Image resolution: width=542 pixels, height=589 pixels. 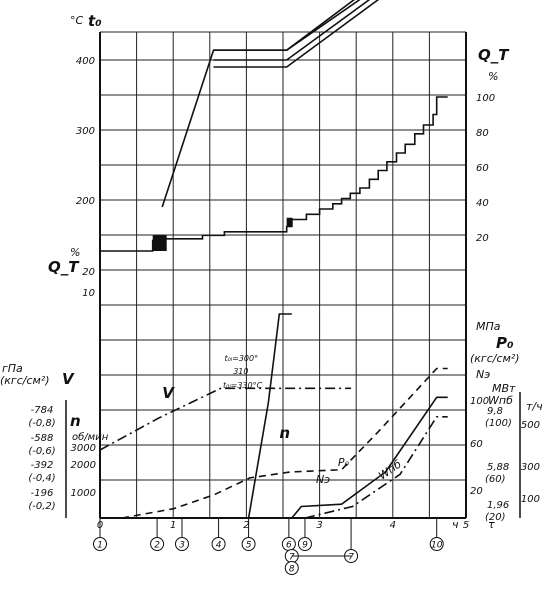 What do you see at coordinates (42, 438) in the screenshot?
I see `vacuum-tick: -588` at bounding box center [42, 438].